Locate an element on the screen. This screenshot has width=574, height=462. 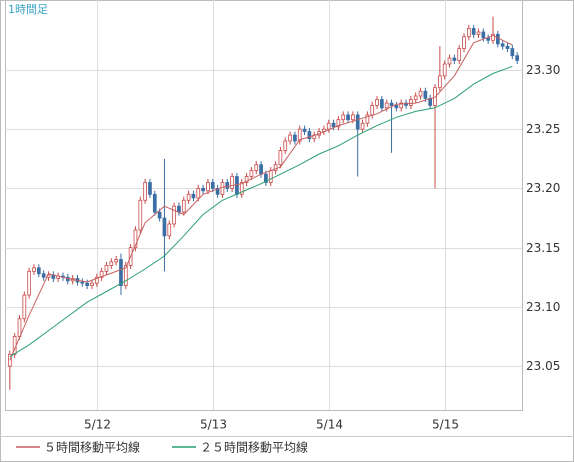
chart-title: 1時間足 is located at coordinates (28, 9).